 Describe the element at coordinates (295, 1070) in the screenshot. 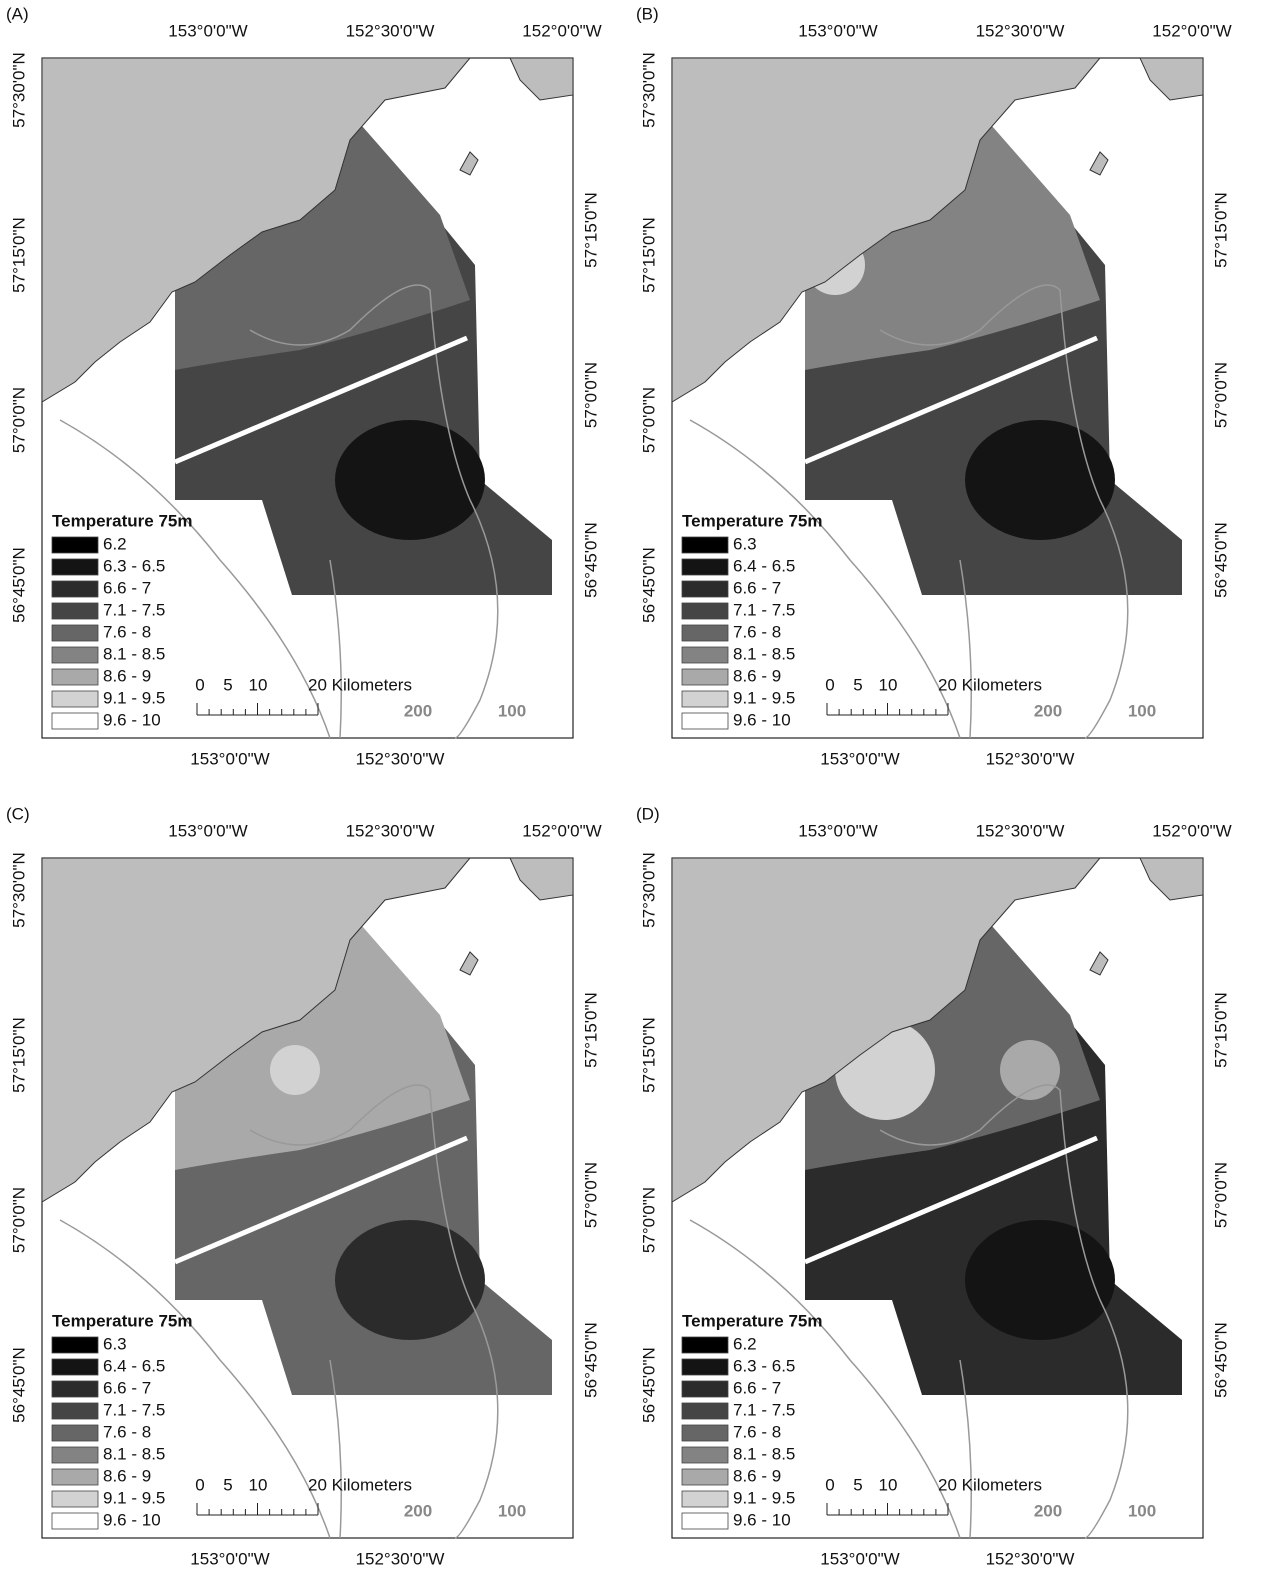

I see `warm-spot` at that location.